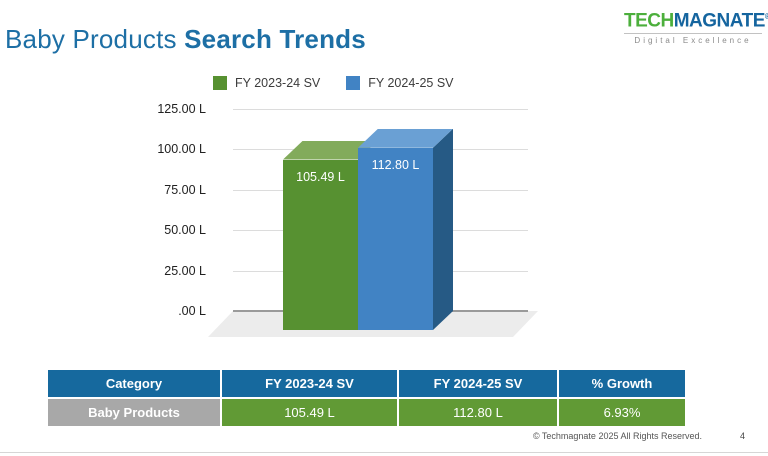 This screenshot has width=768, height=456. I want to click on slide-bottom-edge, so click(384, 452).